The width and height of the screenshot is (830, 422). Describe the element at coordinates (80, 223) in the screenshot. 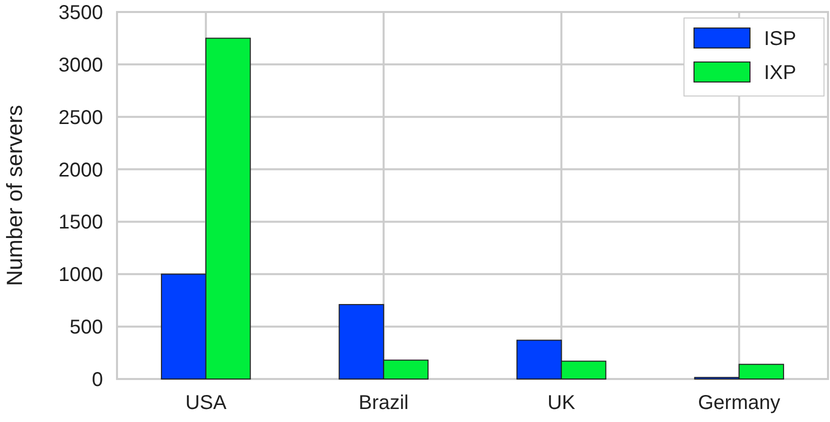

I see `y-tick-label: 1500` at that location.